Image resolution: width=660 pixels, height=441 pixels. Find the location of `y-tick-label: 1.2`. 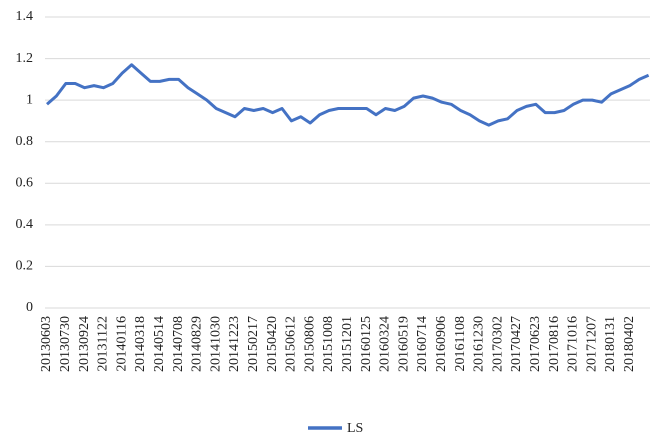

y-tick-label: 1.2 is located at coordinates (25, 58).